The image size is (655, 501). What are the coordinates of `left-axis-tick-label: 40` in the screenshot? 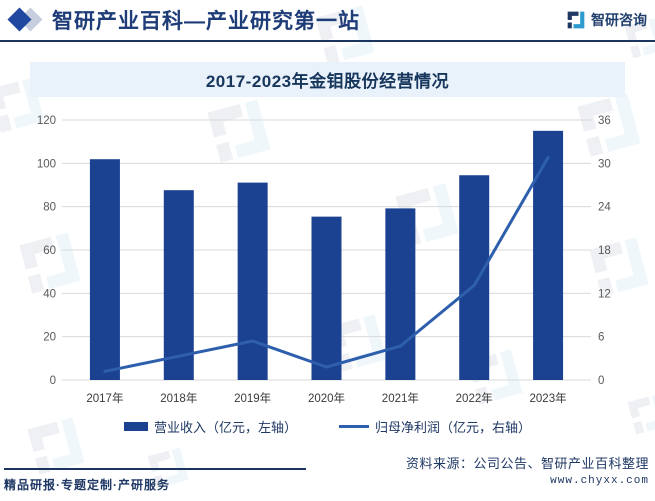 It's located at (49, 294).